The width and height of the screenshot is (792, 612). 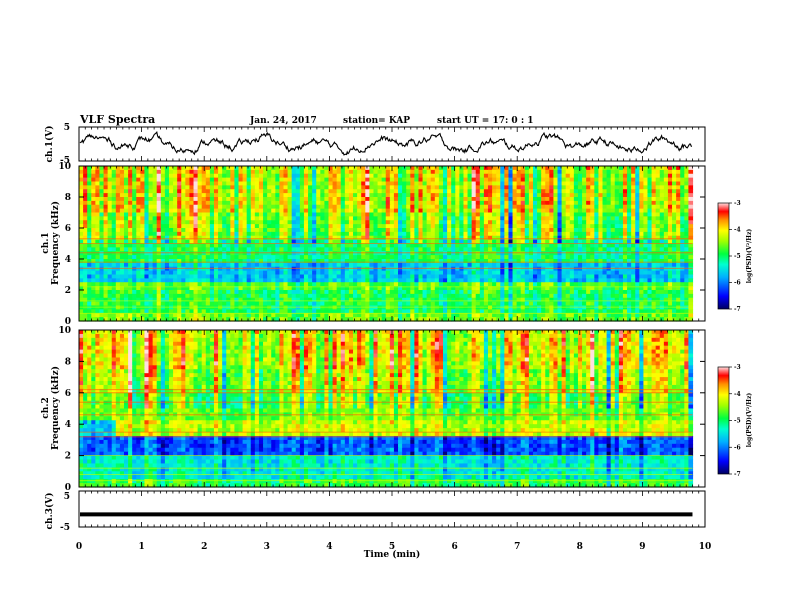 I want to click on x-tick-label: 6, so click(x=454, y=547).